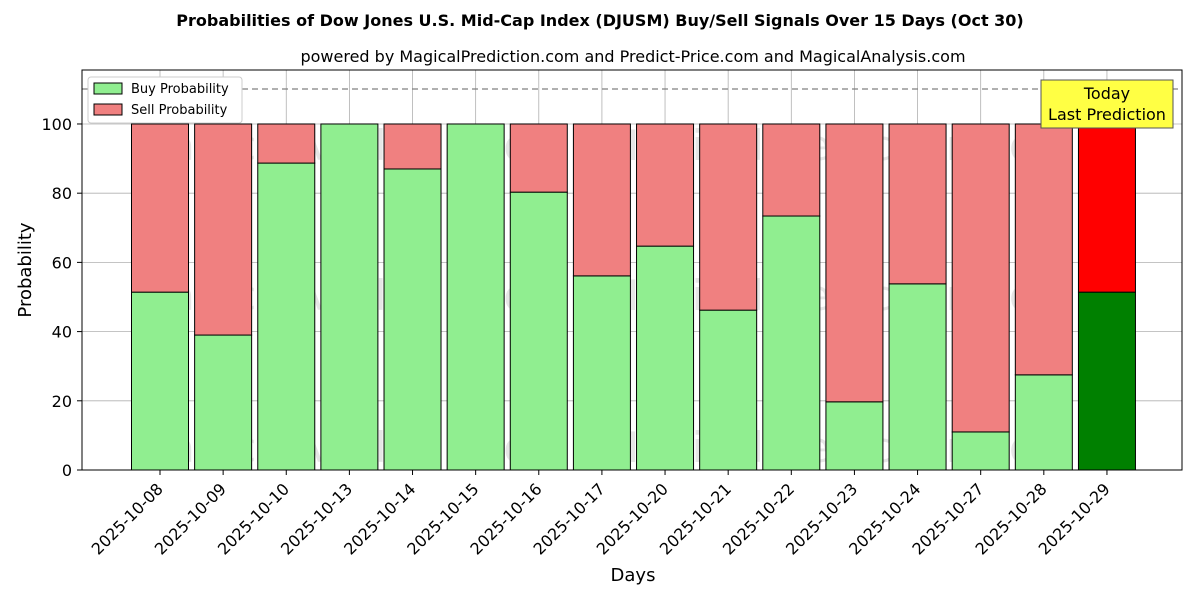  Describe the element at coordinates (62, 332) in the screenshot. I see `y-tick-label: 40` at that location.